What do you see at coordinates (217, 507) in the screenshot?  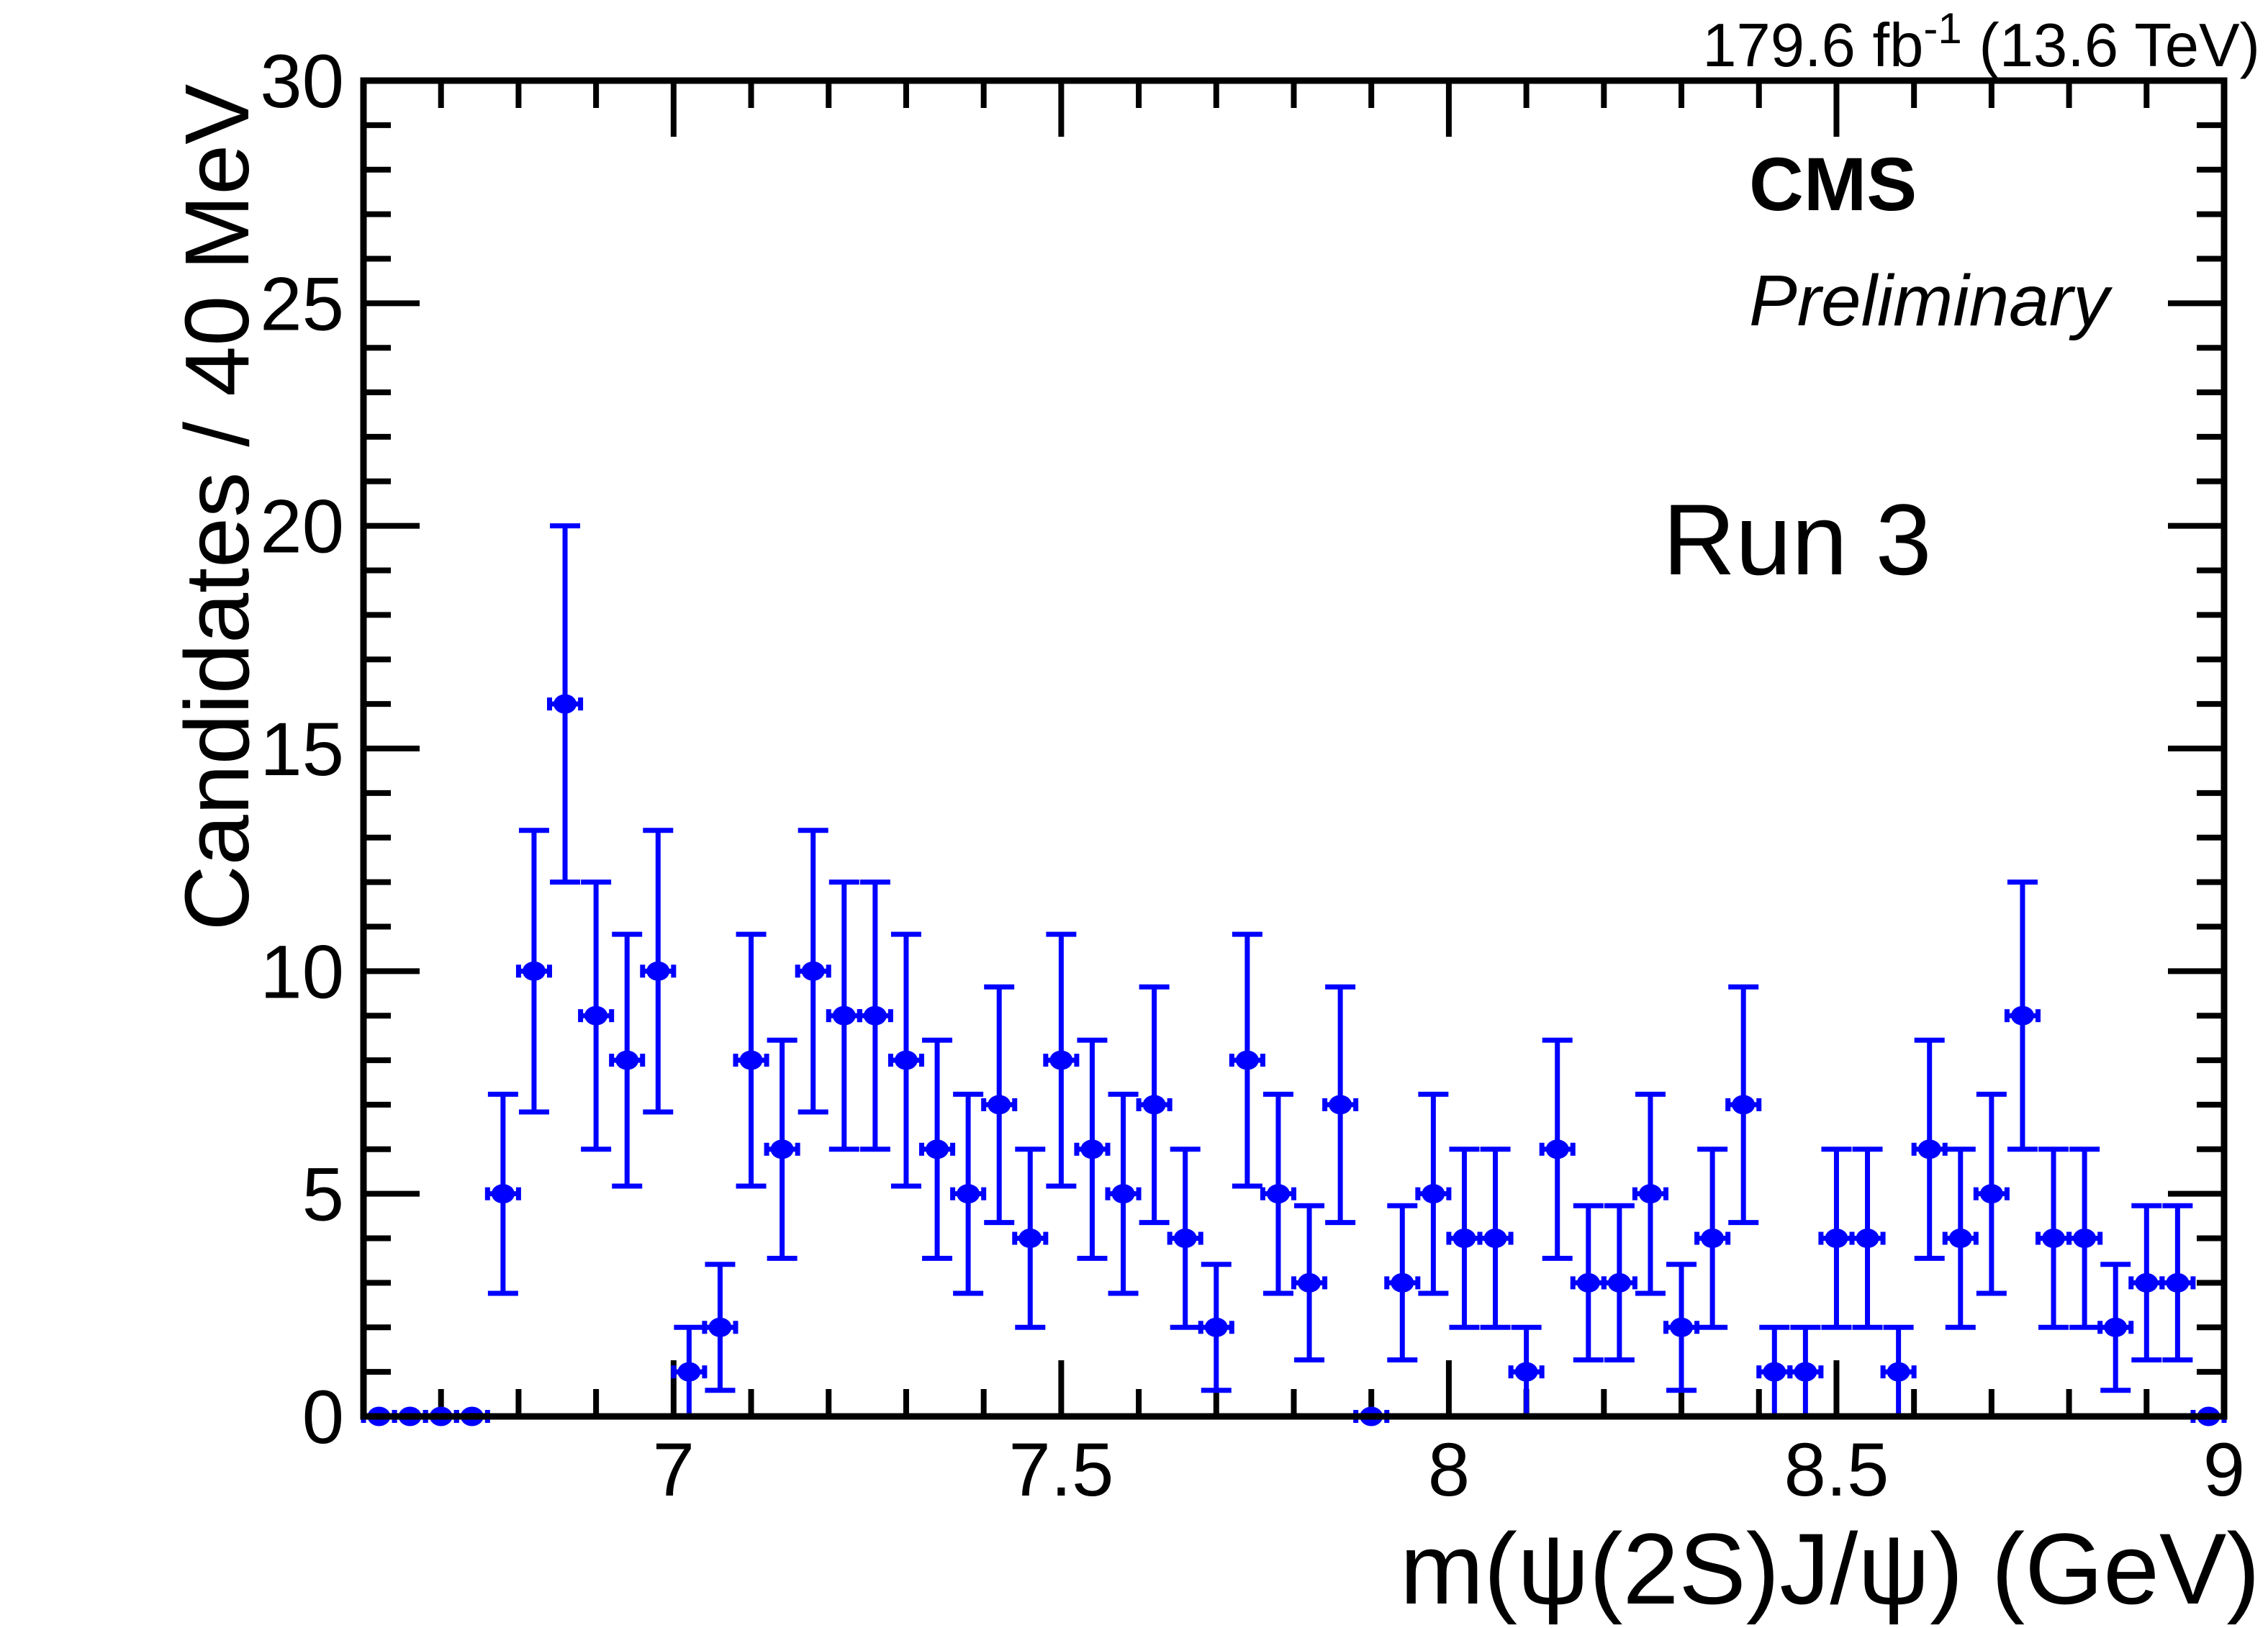 I see `y-axis-title: Candidates / 40 MeV` at bounding box center [217, 507].